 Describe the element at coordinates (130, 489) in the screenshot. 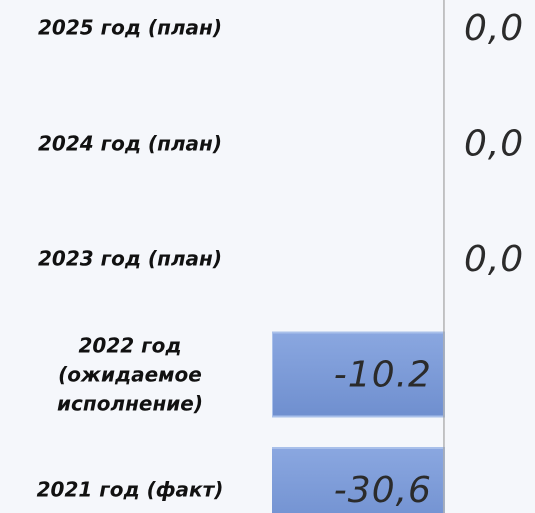

I see `category-label: 2021 год (факт)` at that location.